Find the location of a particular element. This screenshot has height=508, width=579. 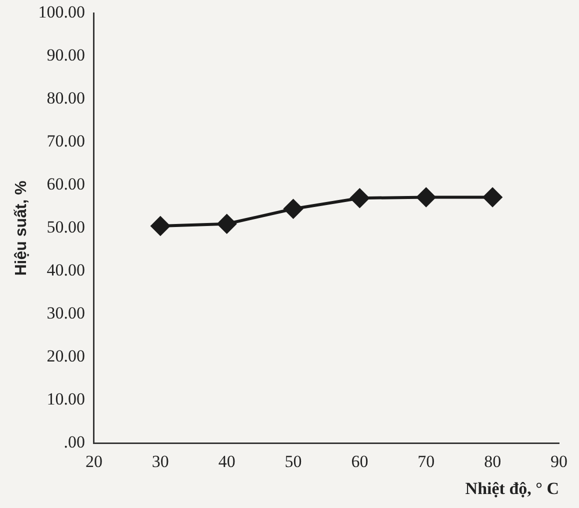

y-tick-label: 100.00 is located at coordinates (61, 12).